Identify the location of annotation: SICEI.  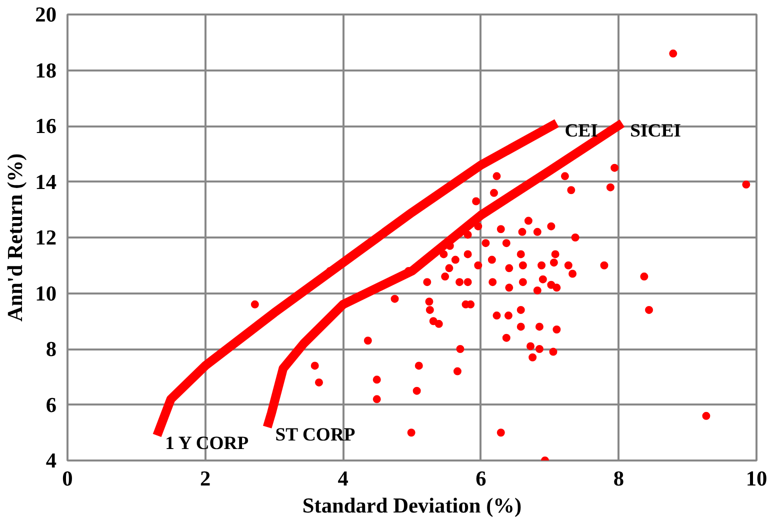
(655, 131).